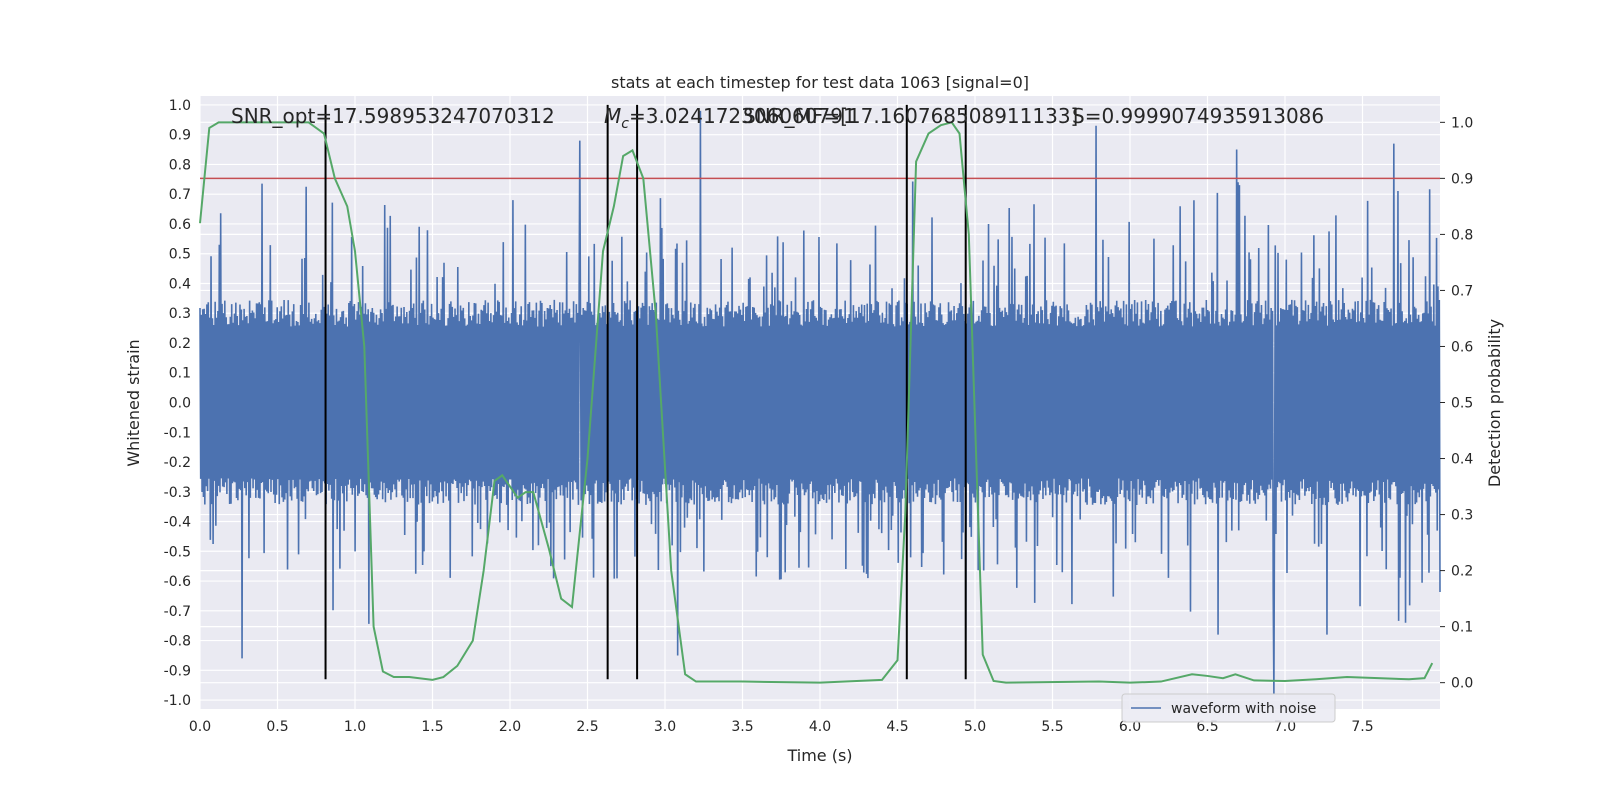  I want to click on x-tick-label: 5.5, so click(1052, 727).